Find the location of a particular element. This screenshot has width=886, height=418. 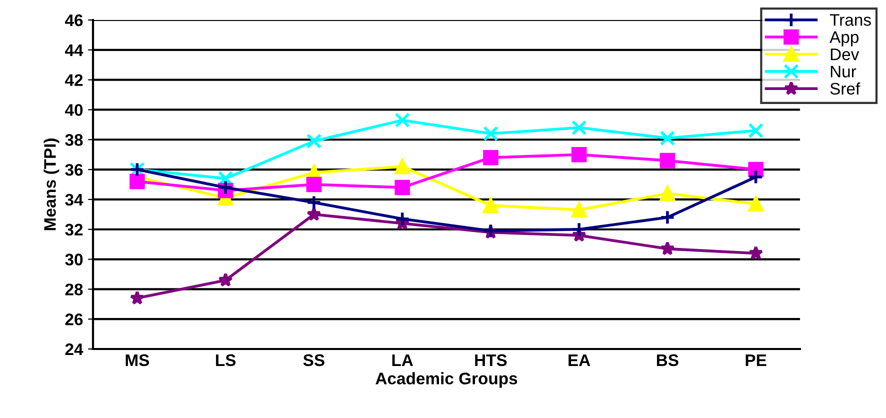

legend-label: Trans is located at coordinates (850, 20).